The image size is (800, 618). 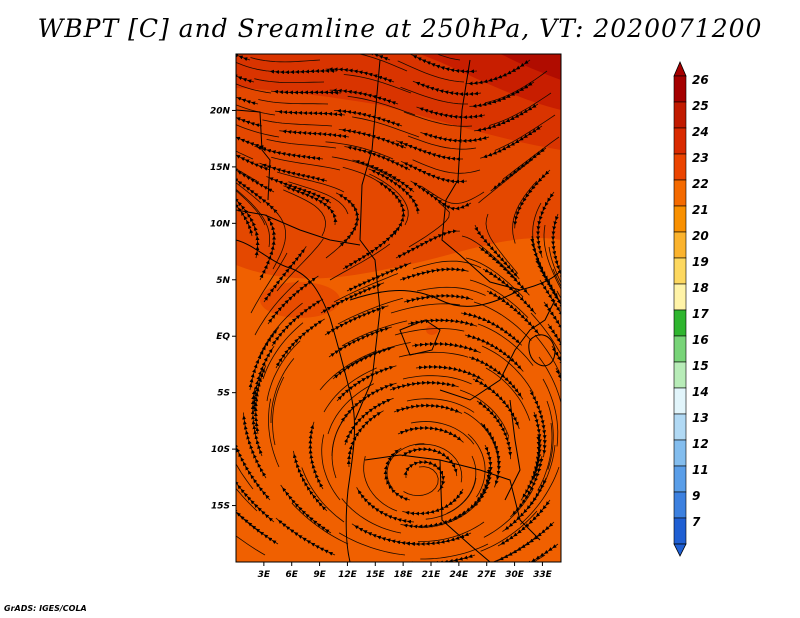 I want to click on colorbar-label: 19, so click(x=700, y=262).